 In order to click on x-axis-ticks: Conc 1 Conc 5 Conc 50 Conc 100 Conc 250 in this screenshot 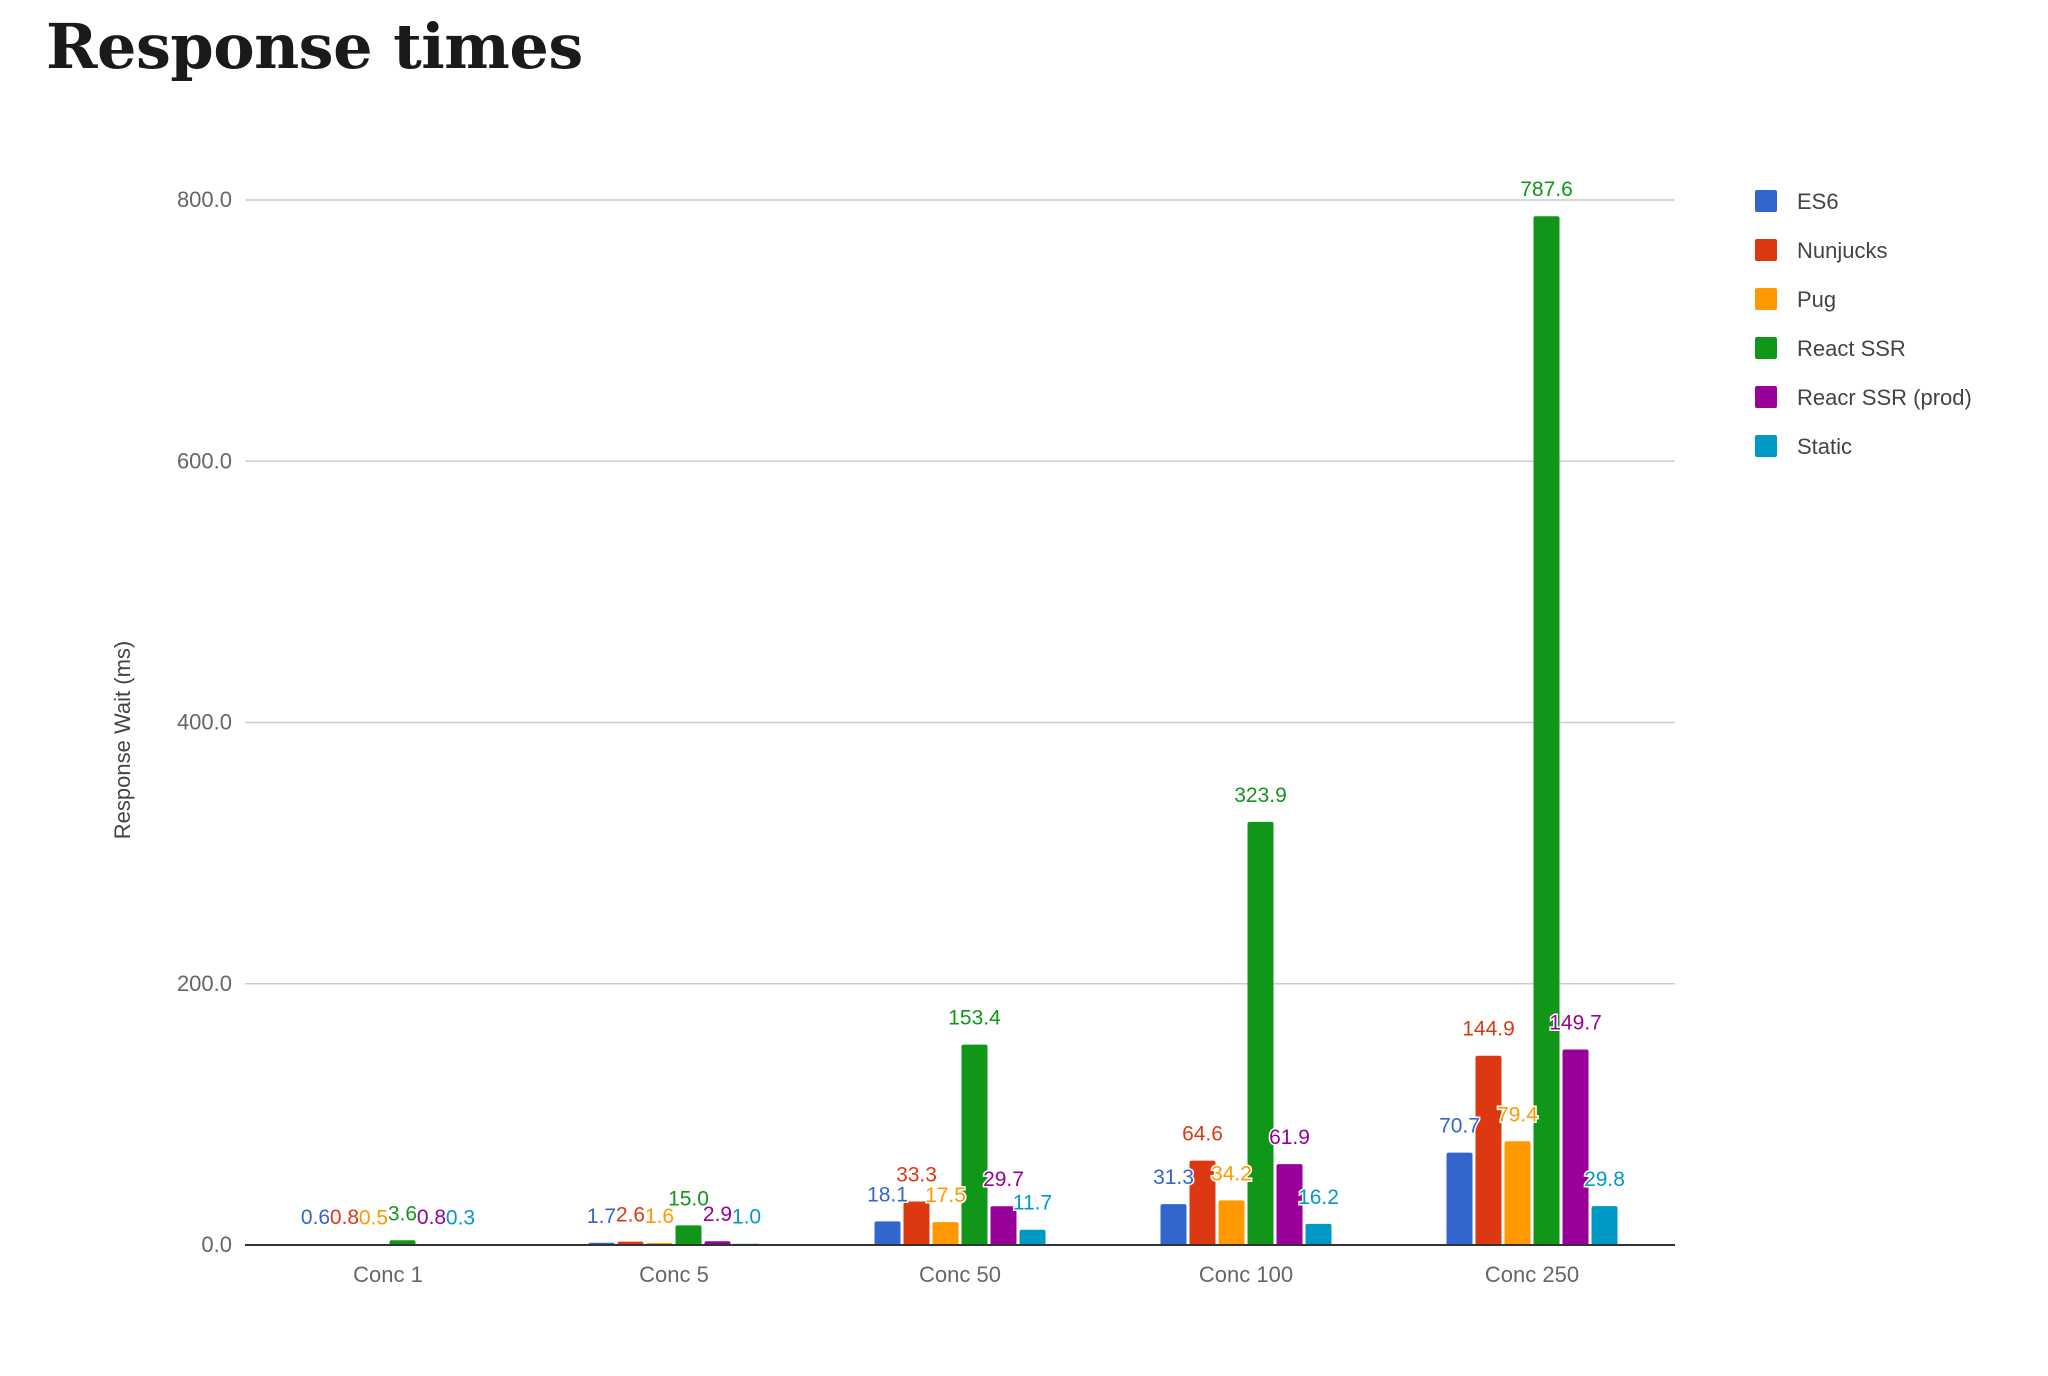, I will do `click(966, 1274)`.